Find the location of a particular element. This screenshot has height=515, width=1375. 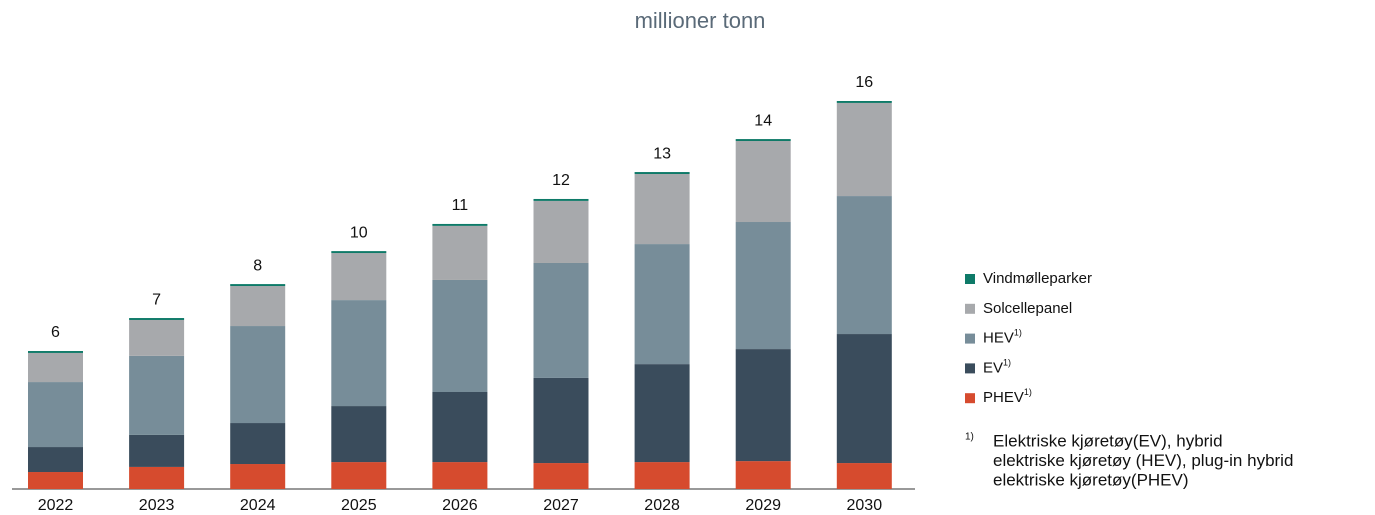

x-tick-label: 2029 is located at coordinates (763, 505).